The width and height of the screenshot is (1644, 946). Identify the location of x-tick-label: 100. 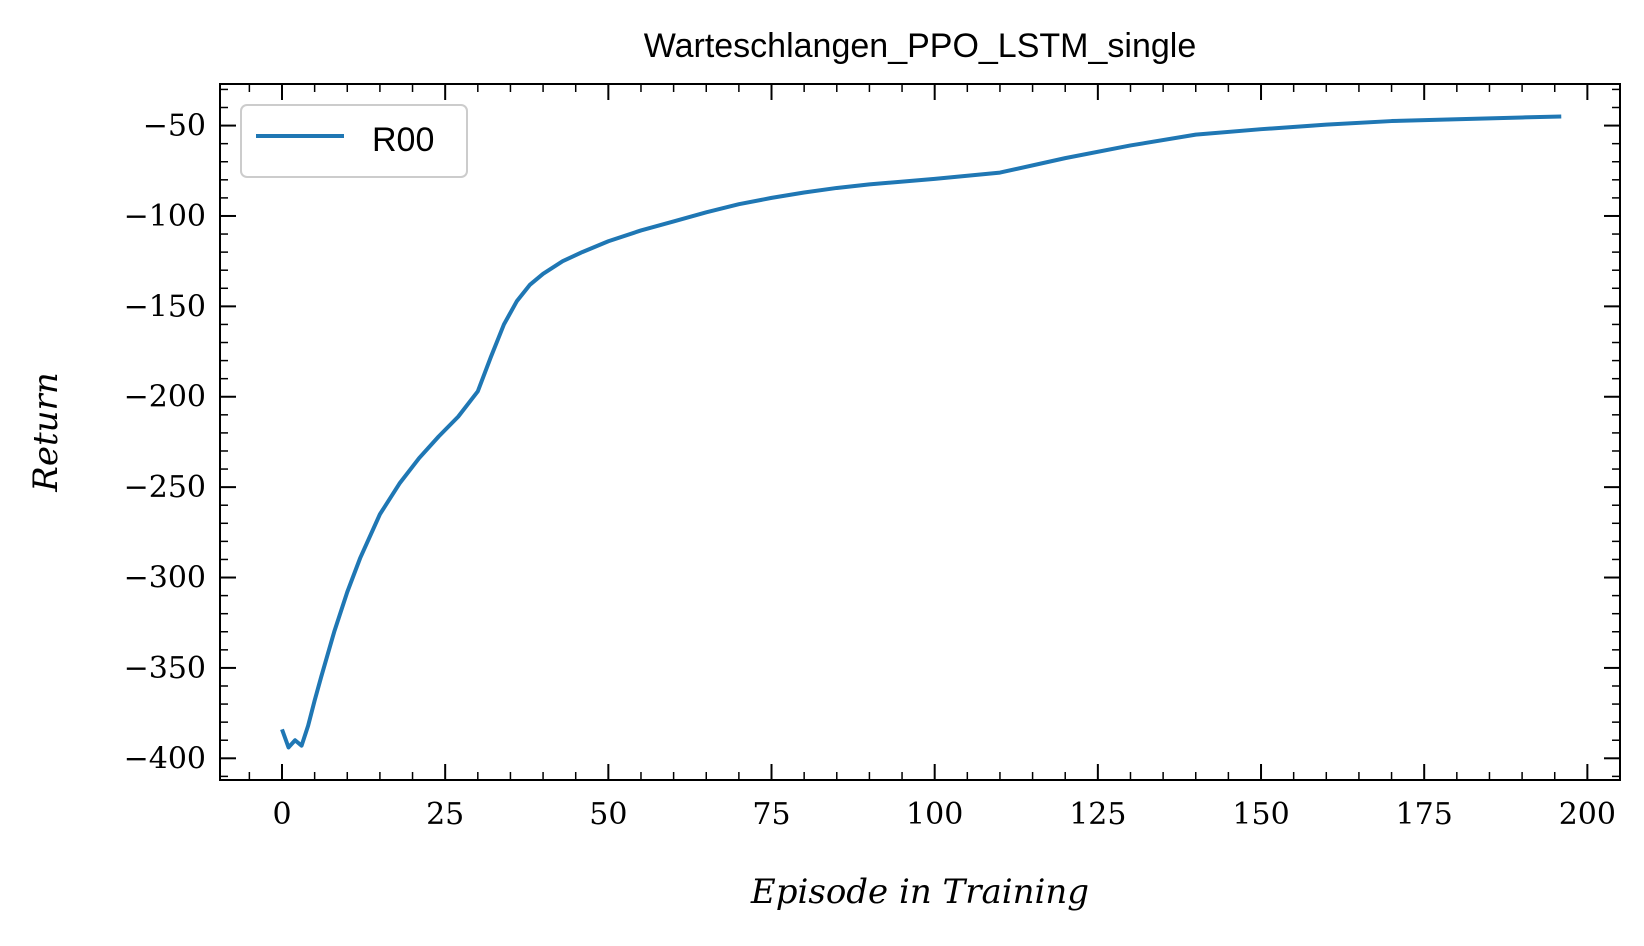
(934, 814).